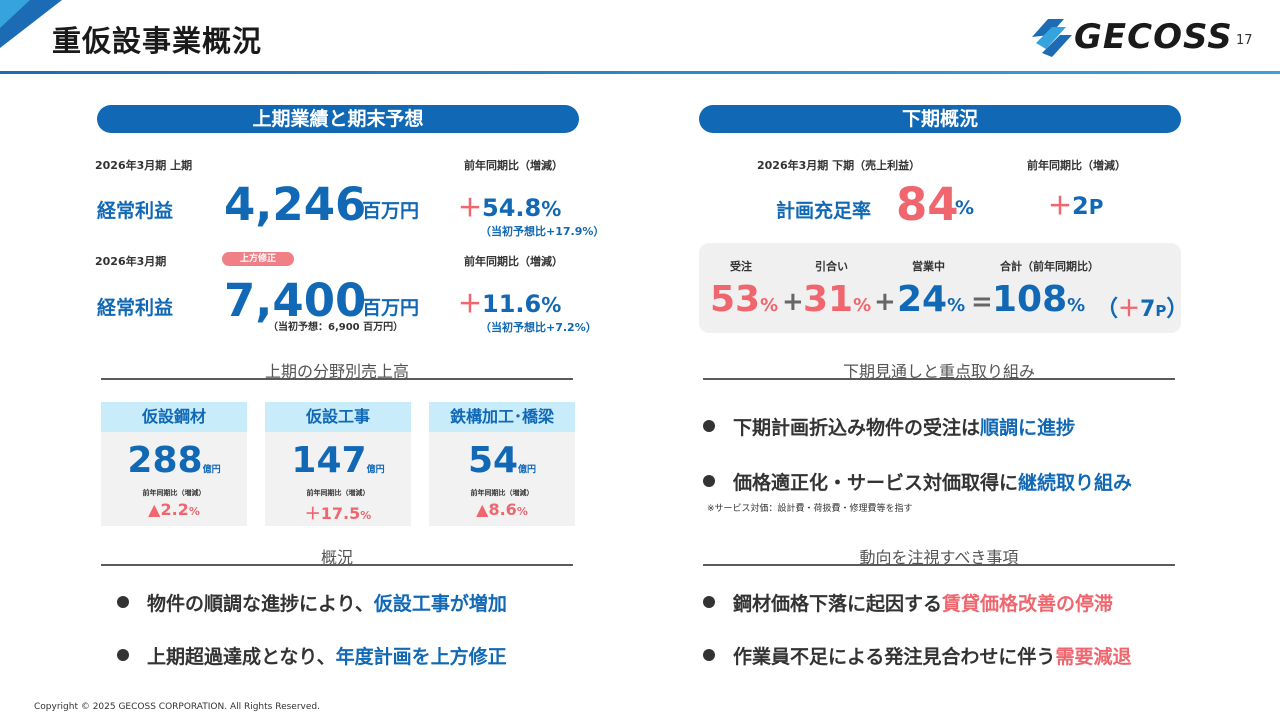  What do you see at coordinates (260, 604) in the screenshot?
I see `bullet-text: 物件の順調な進捗により、` at bounding box center [260, 604].